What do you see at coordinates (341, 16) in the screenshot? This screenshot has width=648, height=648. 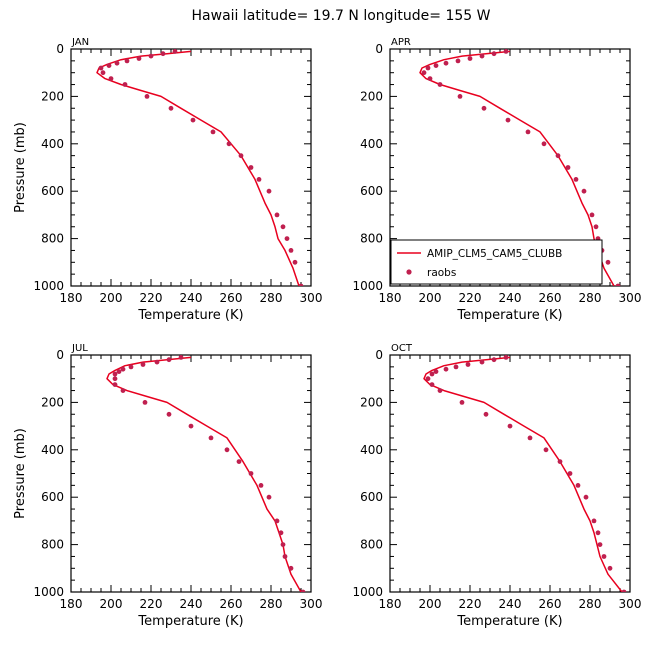 I see `main-title: Hawaii latitude= 19.7 N longitude= 155 W` at bounding box center [341, 16].